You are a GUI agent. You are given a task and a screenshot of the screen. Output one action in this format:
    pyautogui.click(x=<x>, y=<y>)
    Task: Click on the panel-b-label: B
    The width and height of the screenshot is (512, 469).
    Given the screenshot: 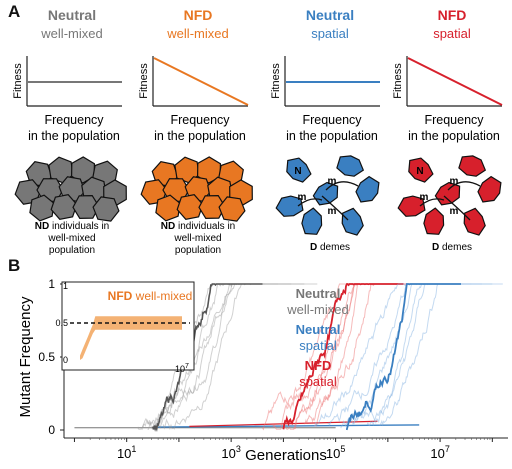 What is the action you would take?
    pyautogui.click(x=14, y=265)
    